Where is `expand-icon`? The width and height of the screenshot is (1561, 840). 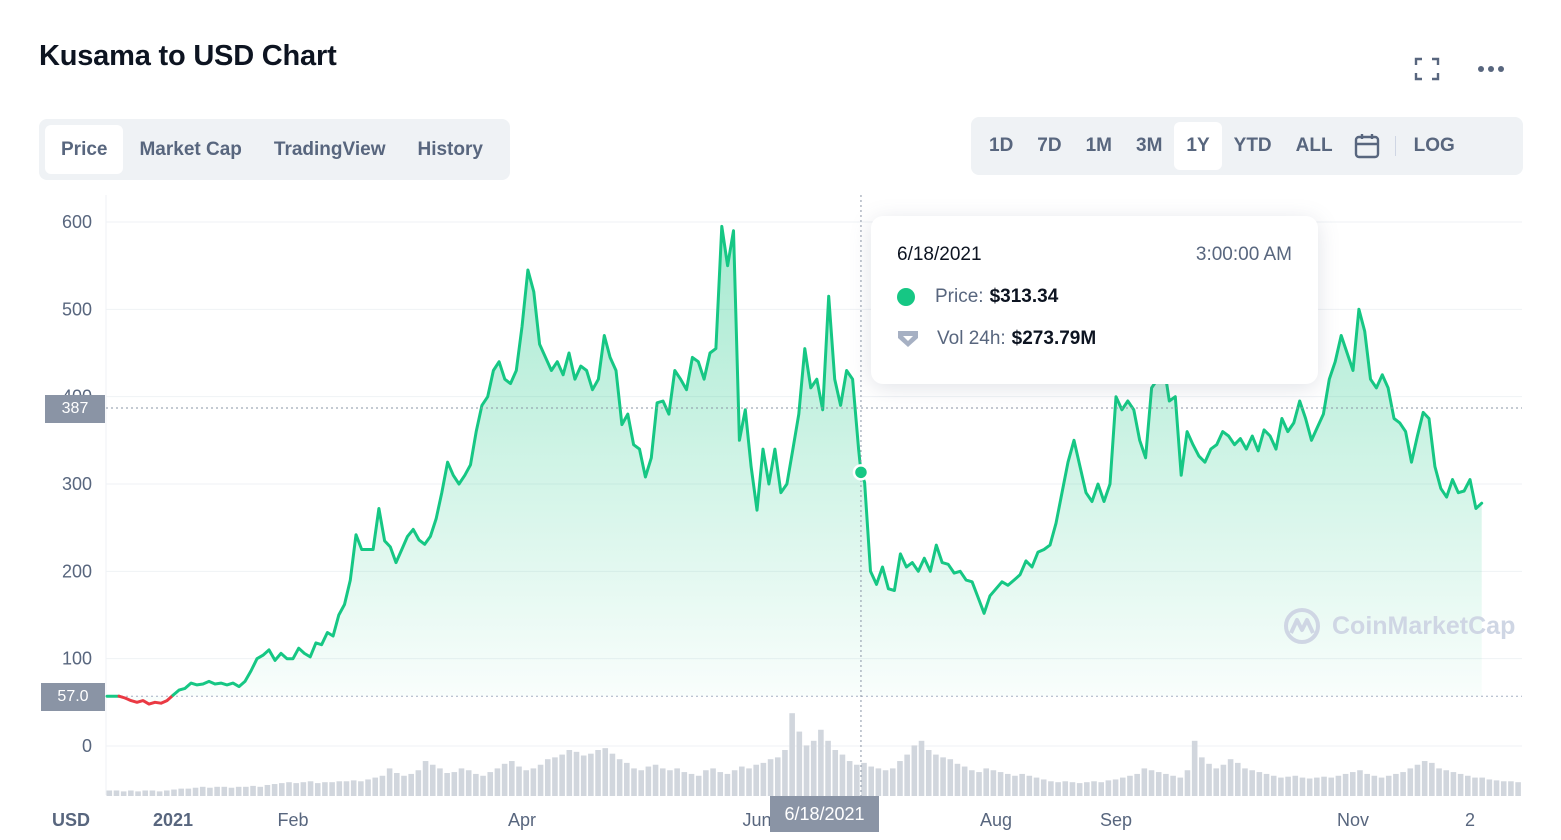 expand-icon is located at coordinates (1427, 69).